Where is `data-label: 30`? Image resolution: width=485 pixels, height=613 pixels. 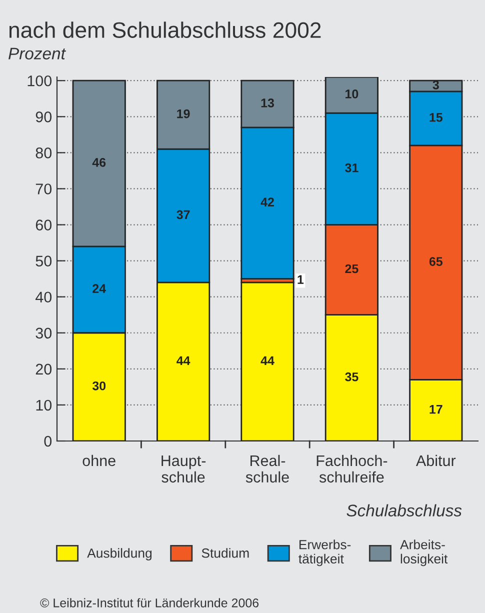 data-label: 30 is located at coordinates (99, 385).